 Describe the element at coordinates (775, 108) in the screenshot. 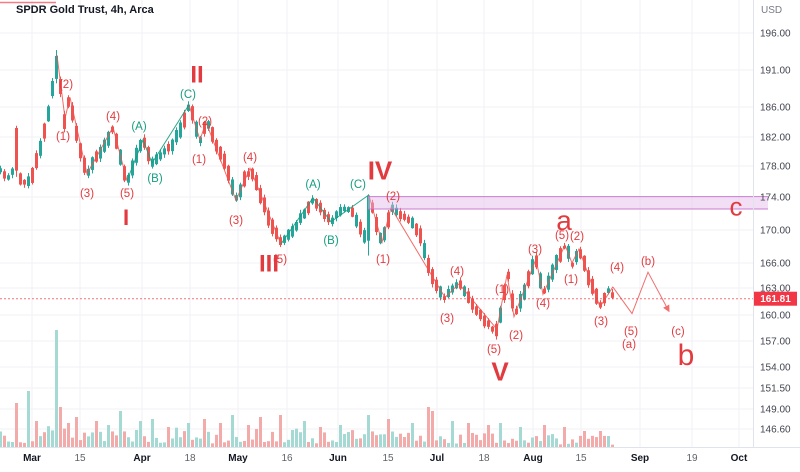

I see `price-tick-label: 186.00` at that location.